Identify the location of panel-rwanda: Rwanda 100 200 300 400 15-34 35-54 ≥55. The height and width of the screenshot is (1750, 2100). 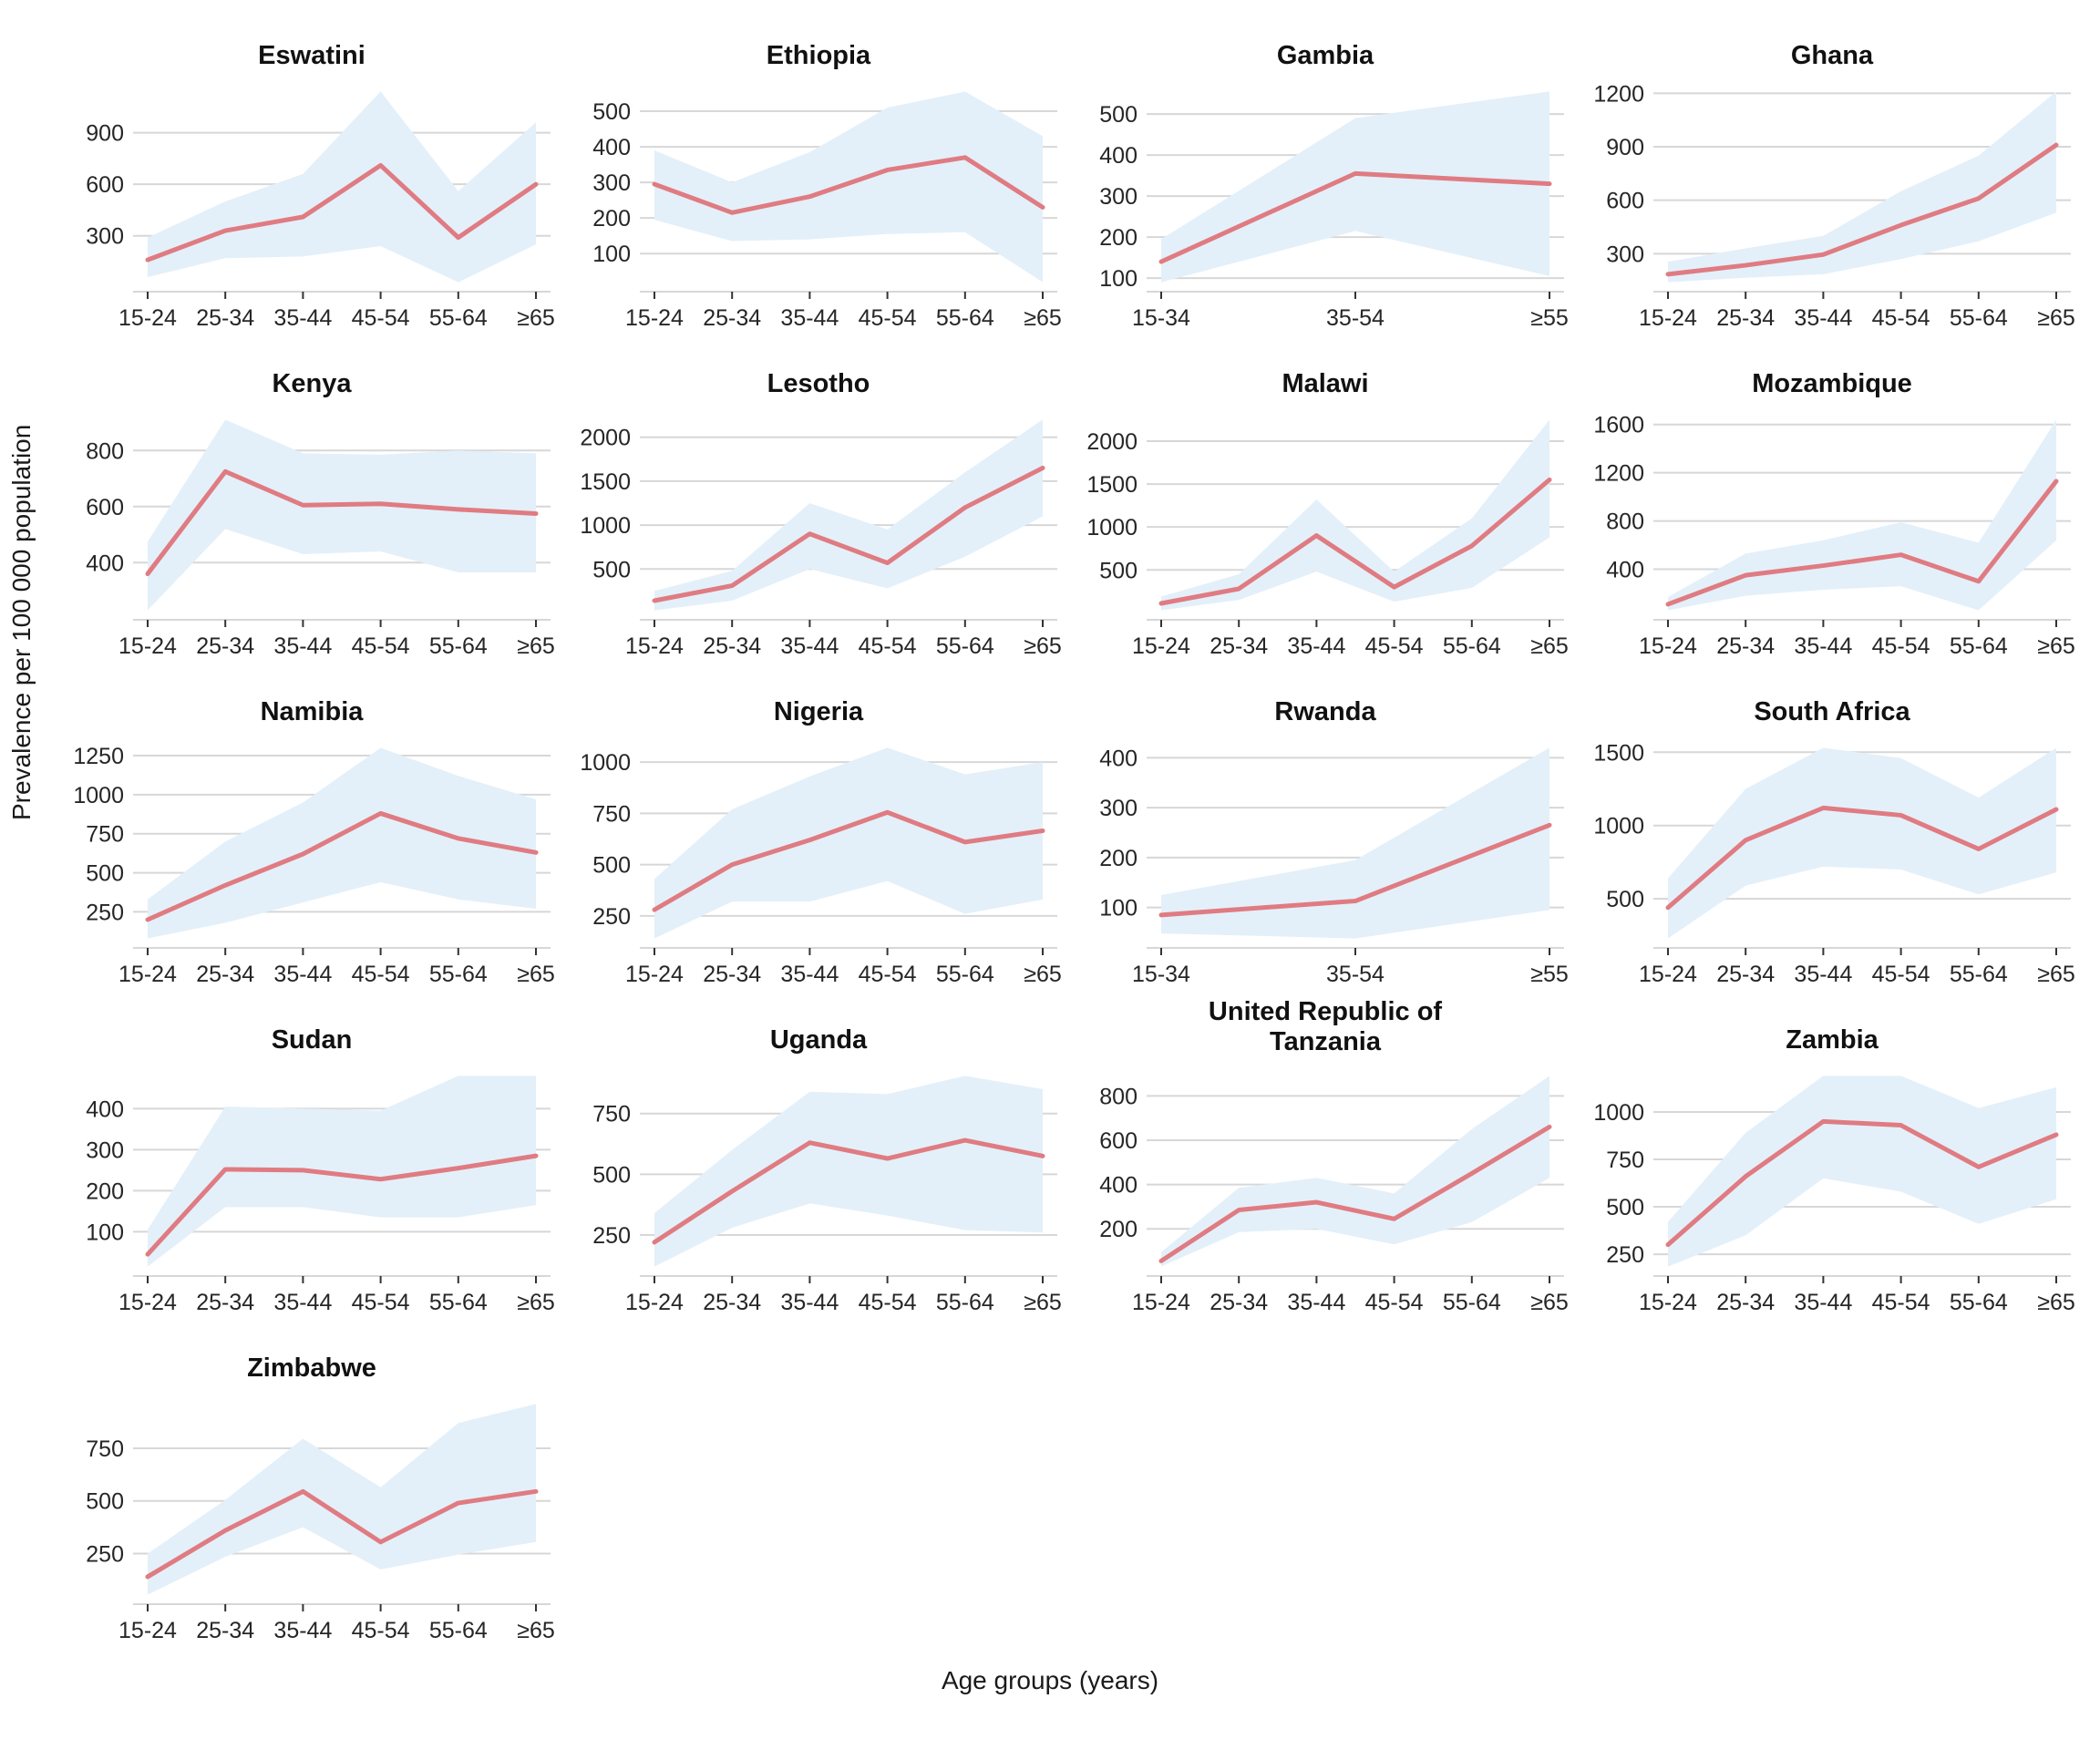
(1326, 831).